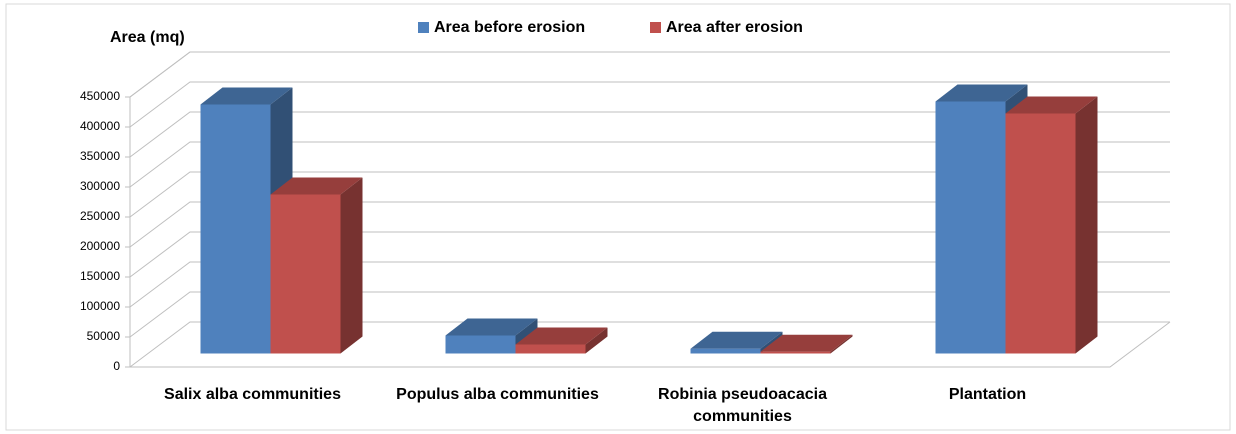 Image resolution: width=1236 pixels, height=434 pixels. What do you see at coordinates (100, 156) in the screenshot?
I see `y-tick-label: 350000` at bounding box center [100, 156].